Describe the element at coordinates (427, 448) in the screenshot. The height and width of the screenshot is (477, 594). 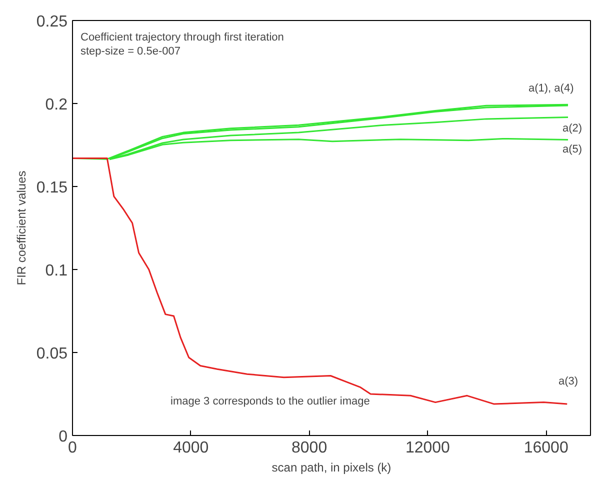
I see `x-tick-label: 12000` at that location.